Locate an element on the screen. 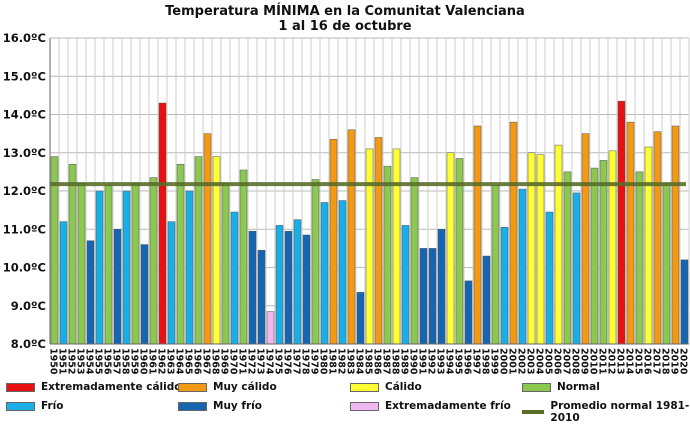 Image resolution: width=690 pixels, height=424 pixels. x-tick-label: 2018 is located at coordinates (665, 361).